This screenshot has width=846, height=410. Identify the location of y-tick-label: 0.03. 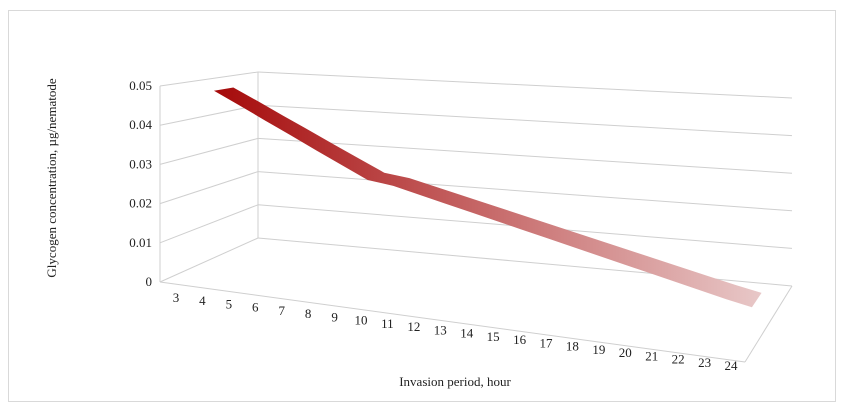
(140, 163).